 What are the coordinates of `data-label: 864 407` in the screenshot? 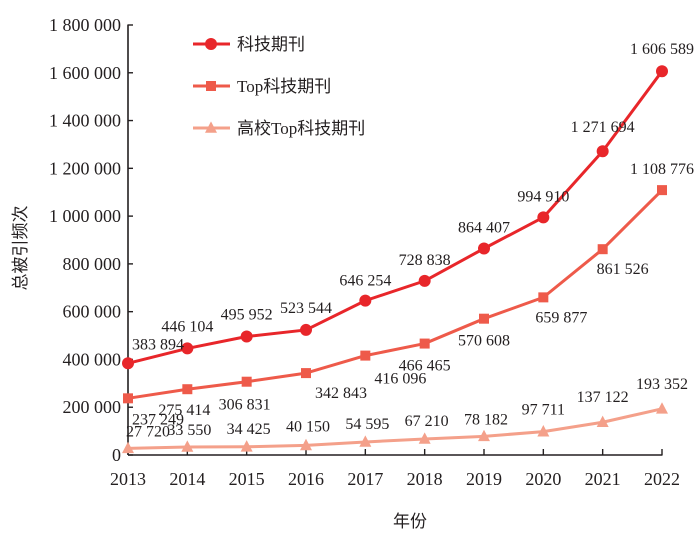 It's located at (484, 228).